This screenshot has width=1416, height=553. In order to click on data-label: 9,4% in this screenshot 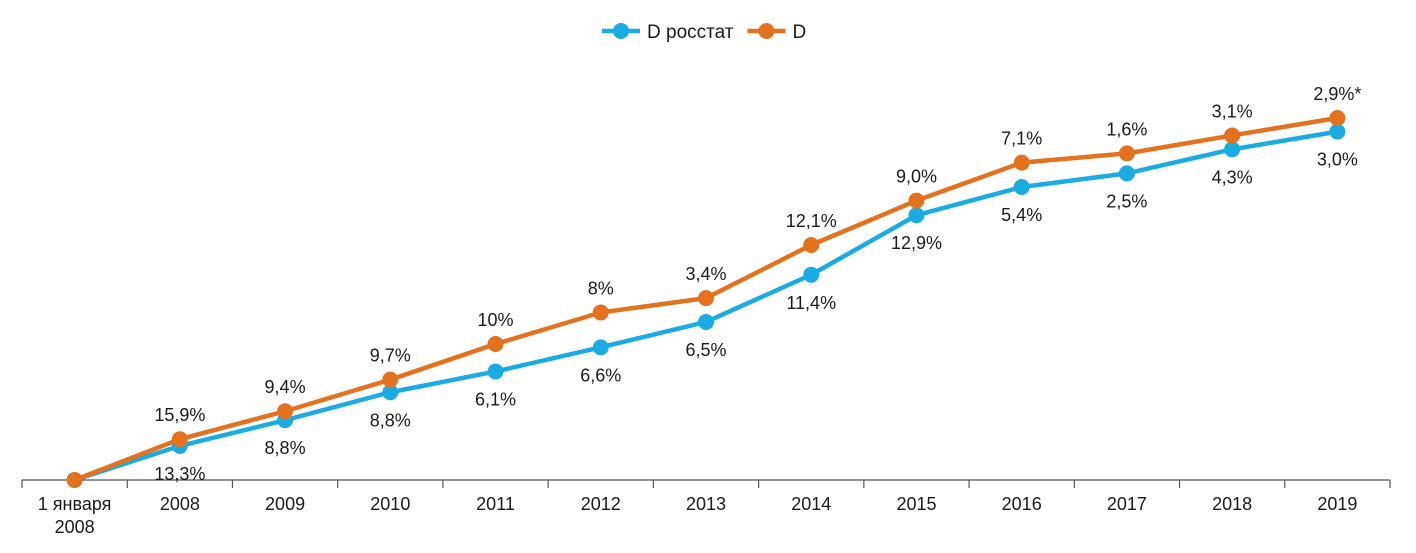, I will do `click(285, 387)`.